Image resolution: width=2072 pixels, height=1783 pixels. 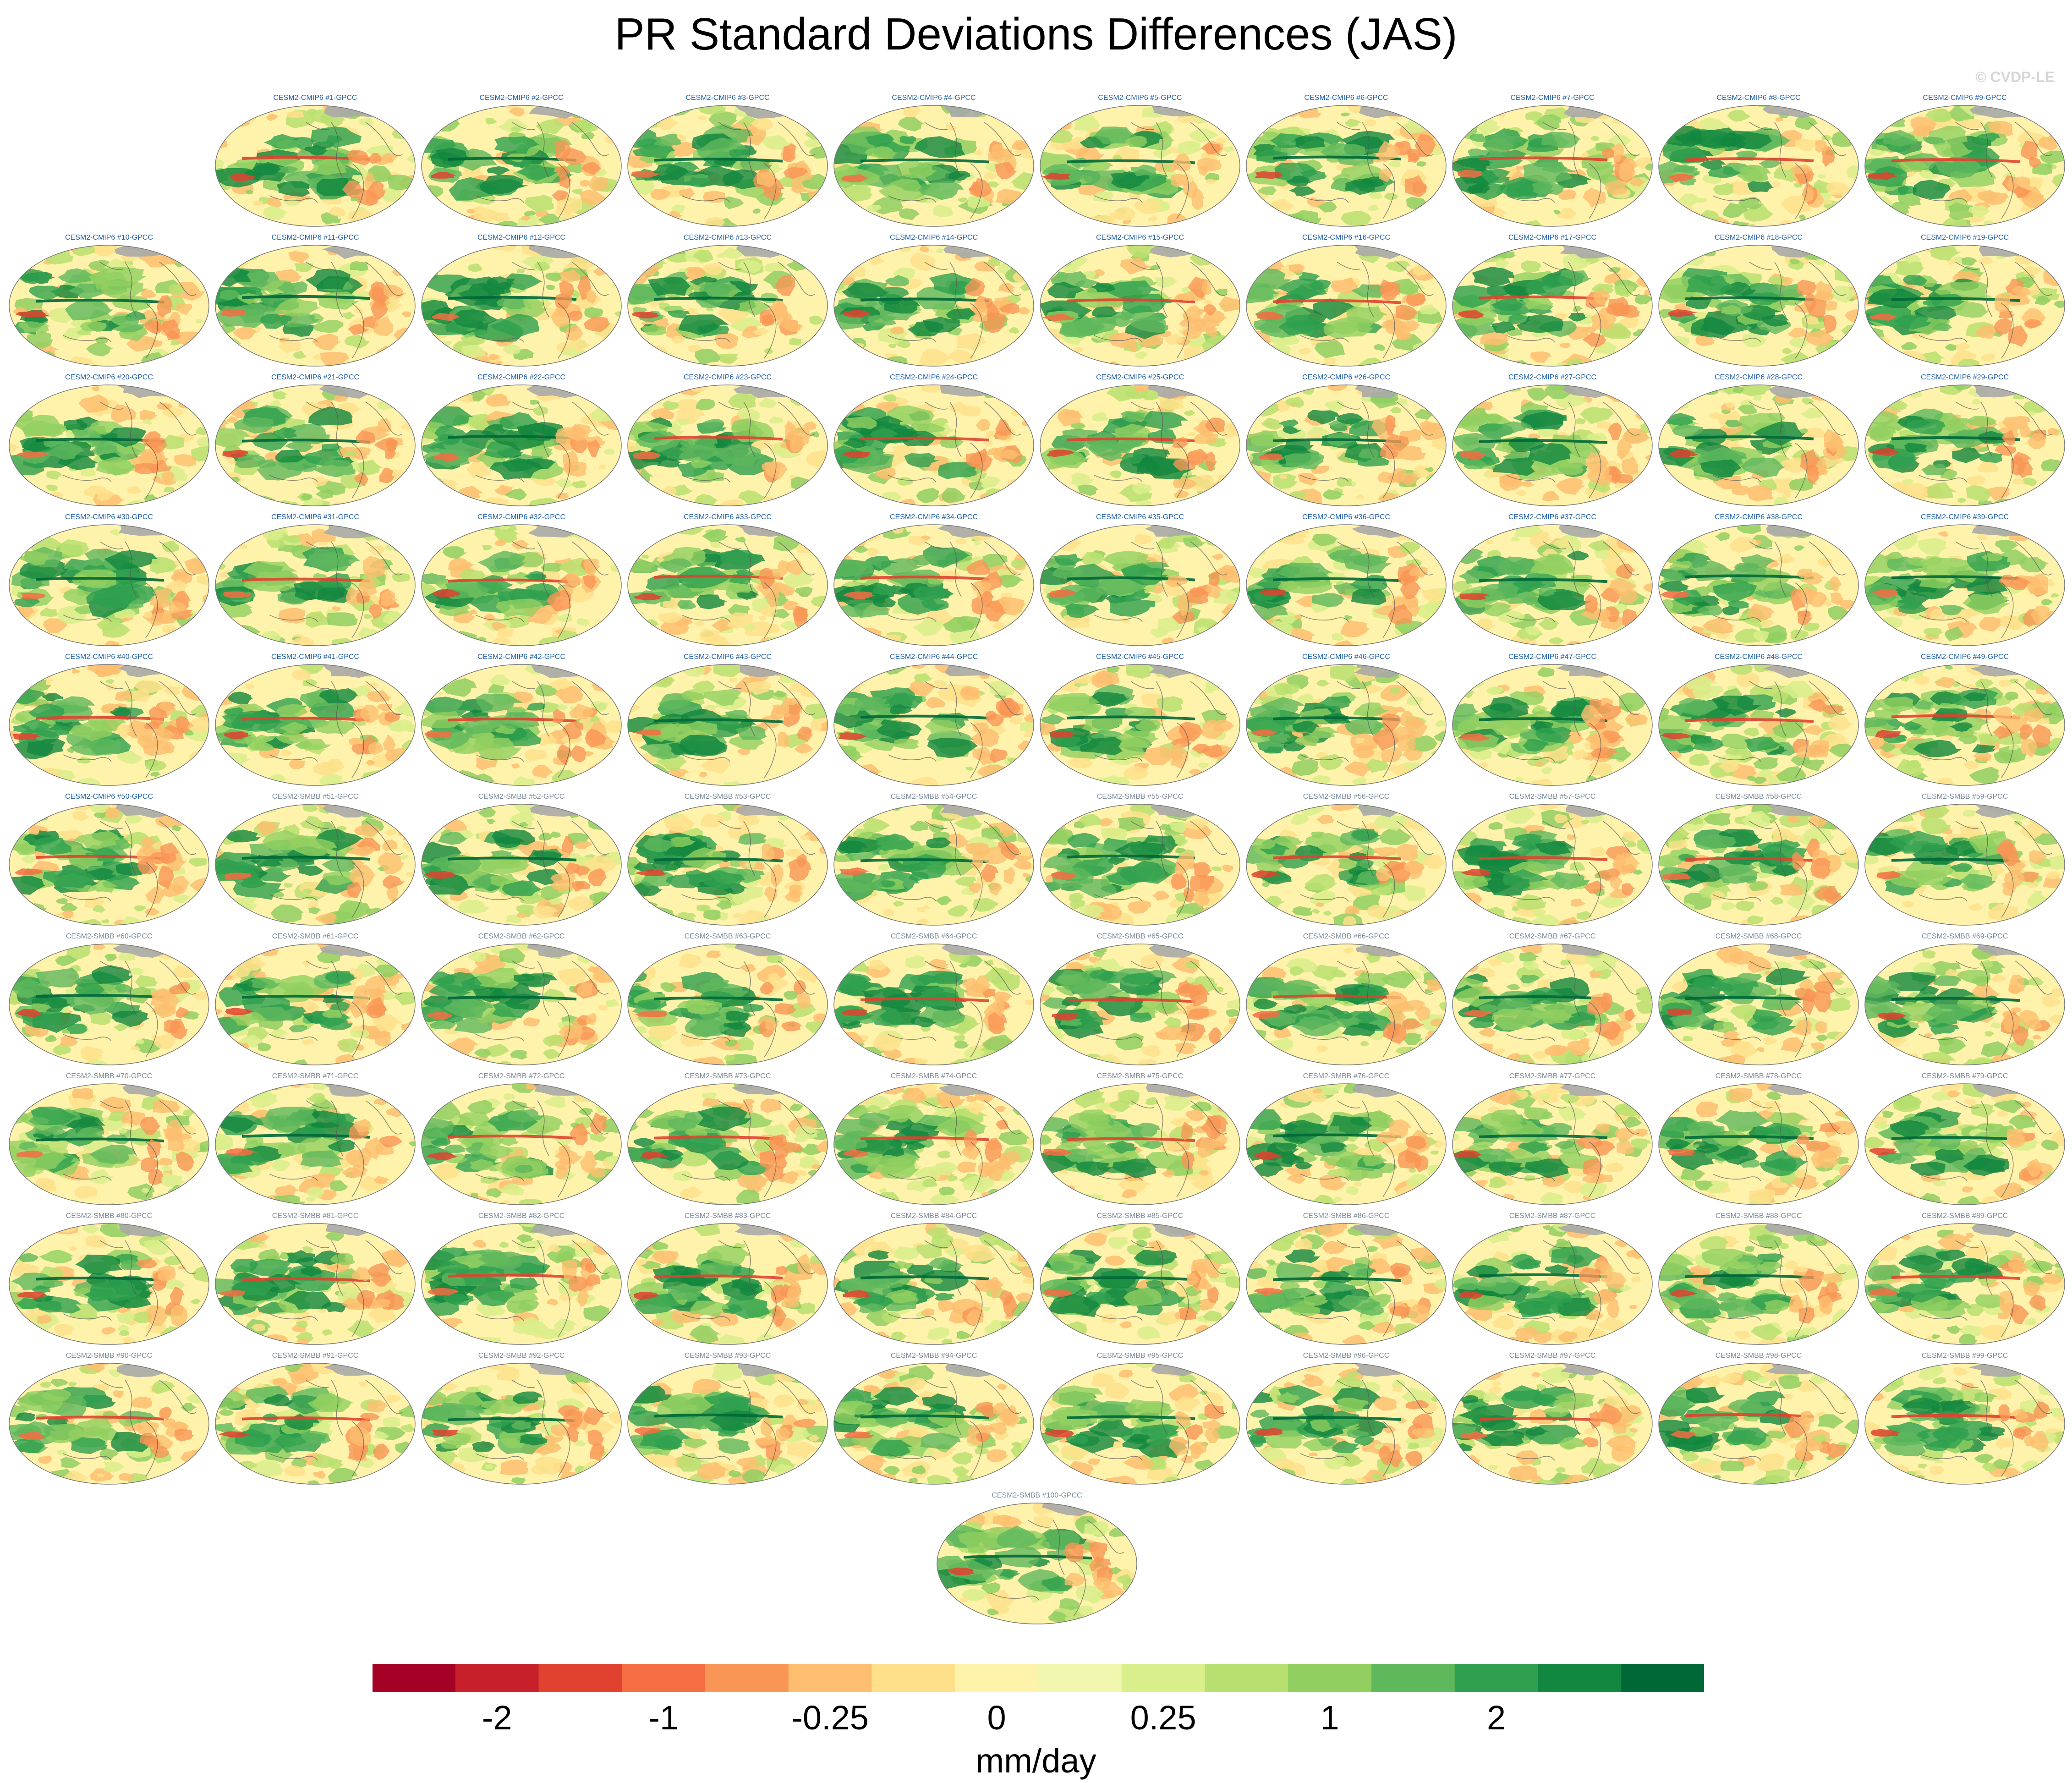 I want to click on map-panel: CESM2-CMIP6 #9-GPCC, so click(x=1965, y=162).